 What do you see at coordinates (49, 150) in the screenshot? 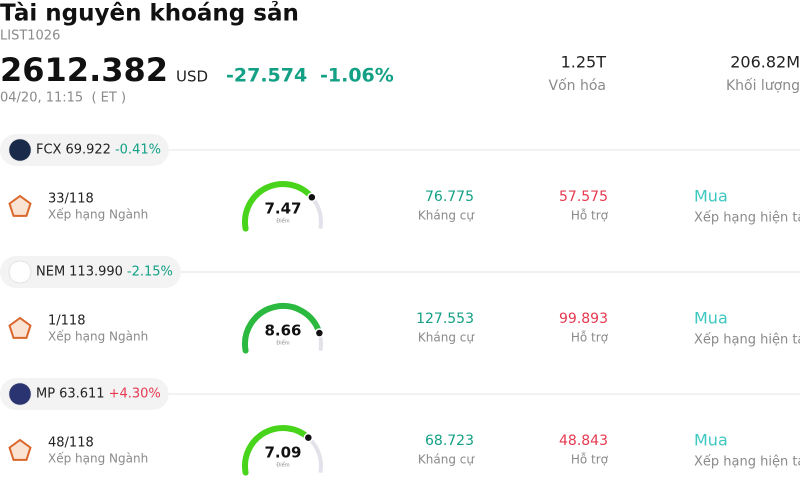
I see `stock-ticker: FCX` at bounding box center [49, 150].